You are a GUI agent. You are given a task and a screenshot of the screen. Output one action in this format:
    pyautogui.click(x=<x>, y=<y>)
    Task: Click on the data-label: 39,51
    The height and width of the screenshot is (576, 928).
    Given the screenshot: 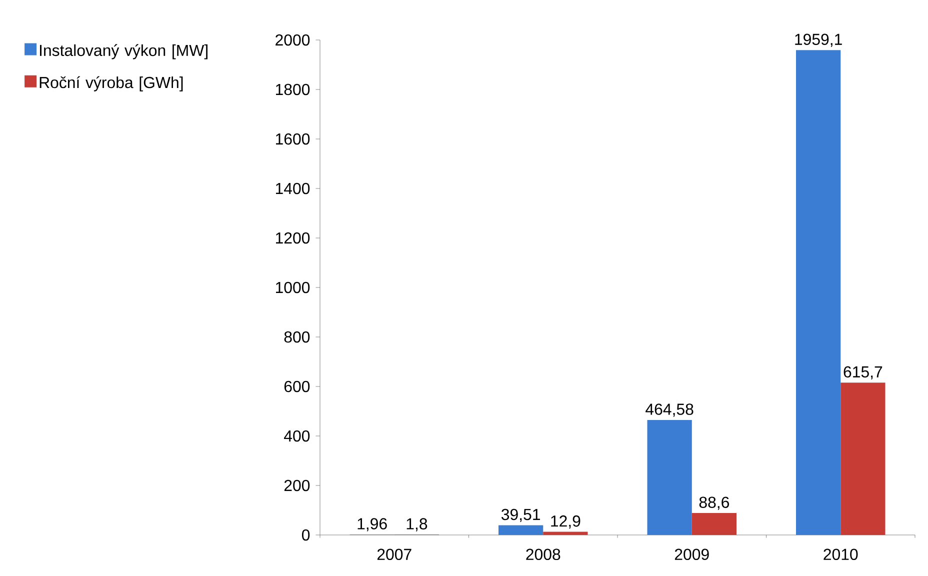 What is the action you would take?
    pyautogui.click(x=520, y=515)
    